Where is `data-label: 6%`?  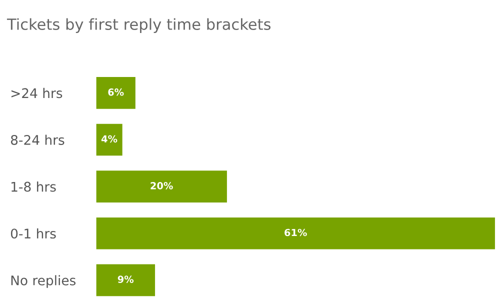
data-label: 6% is located at coordinates (116, 92).